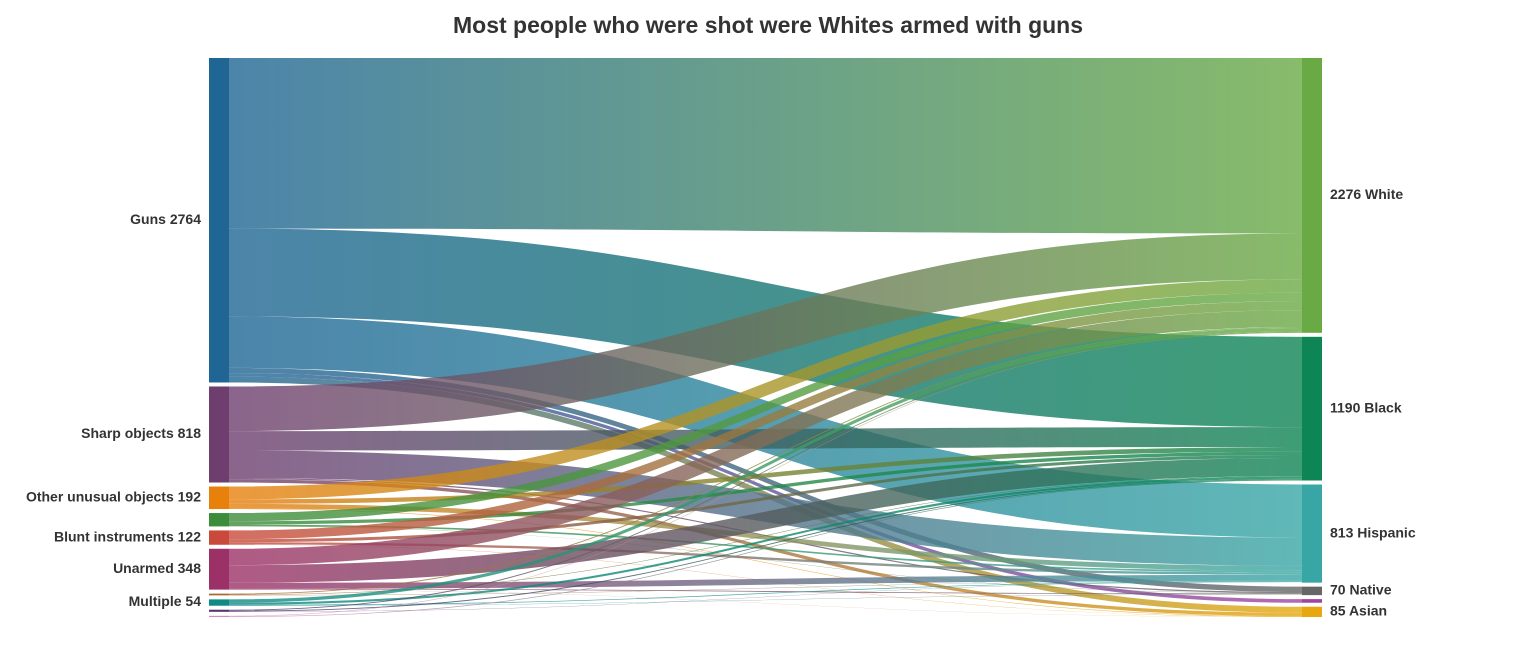 The width and height of the screenshot is (1536, 650). I want to click on source-label-sharp-objects: Sharp objects 818, so click(141, 433).